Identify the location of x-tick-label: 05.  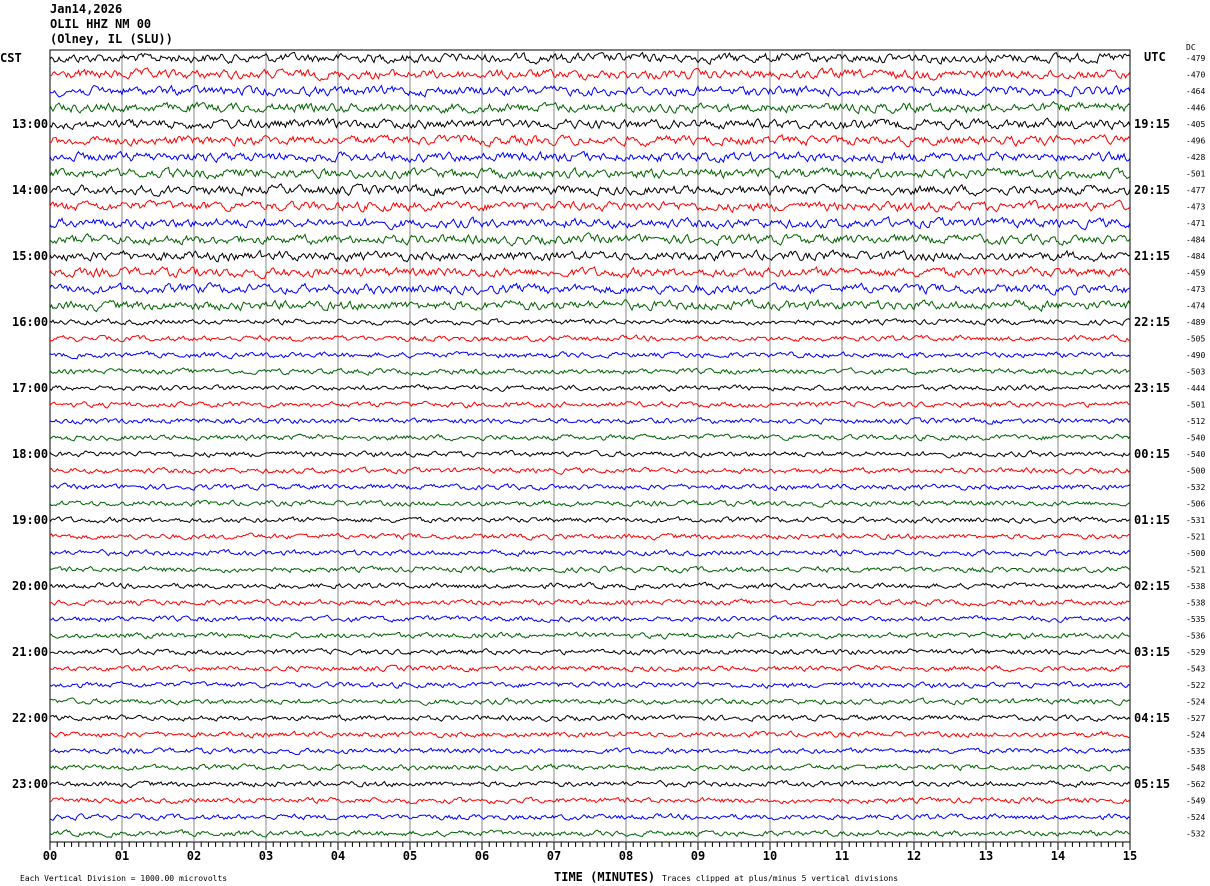
(410, 856).